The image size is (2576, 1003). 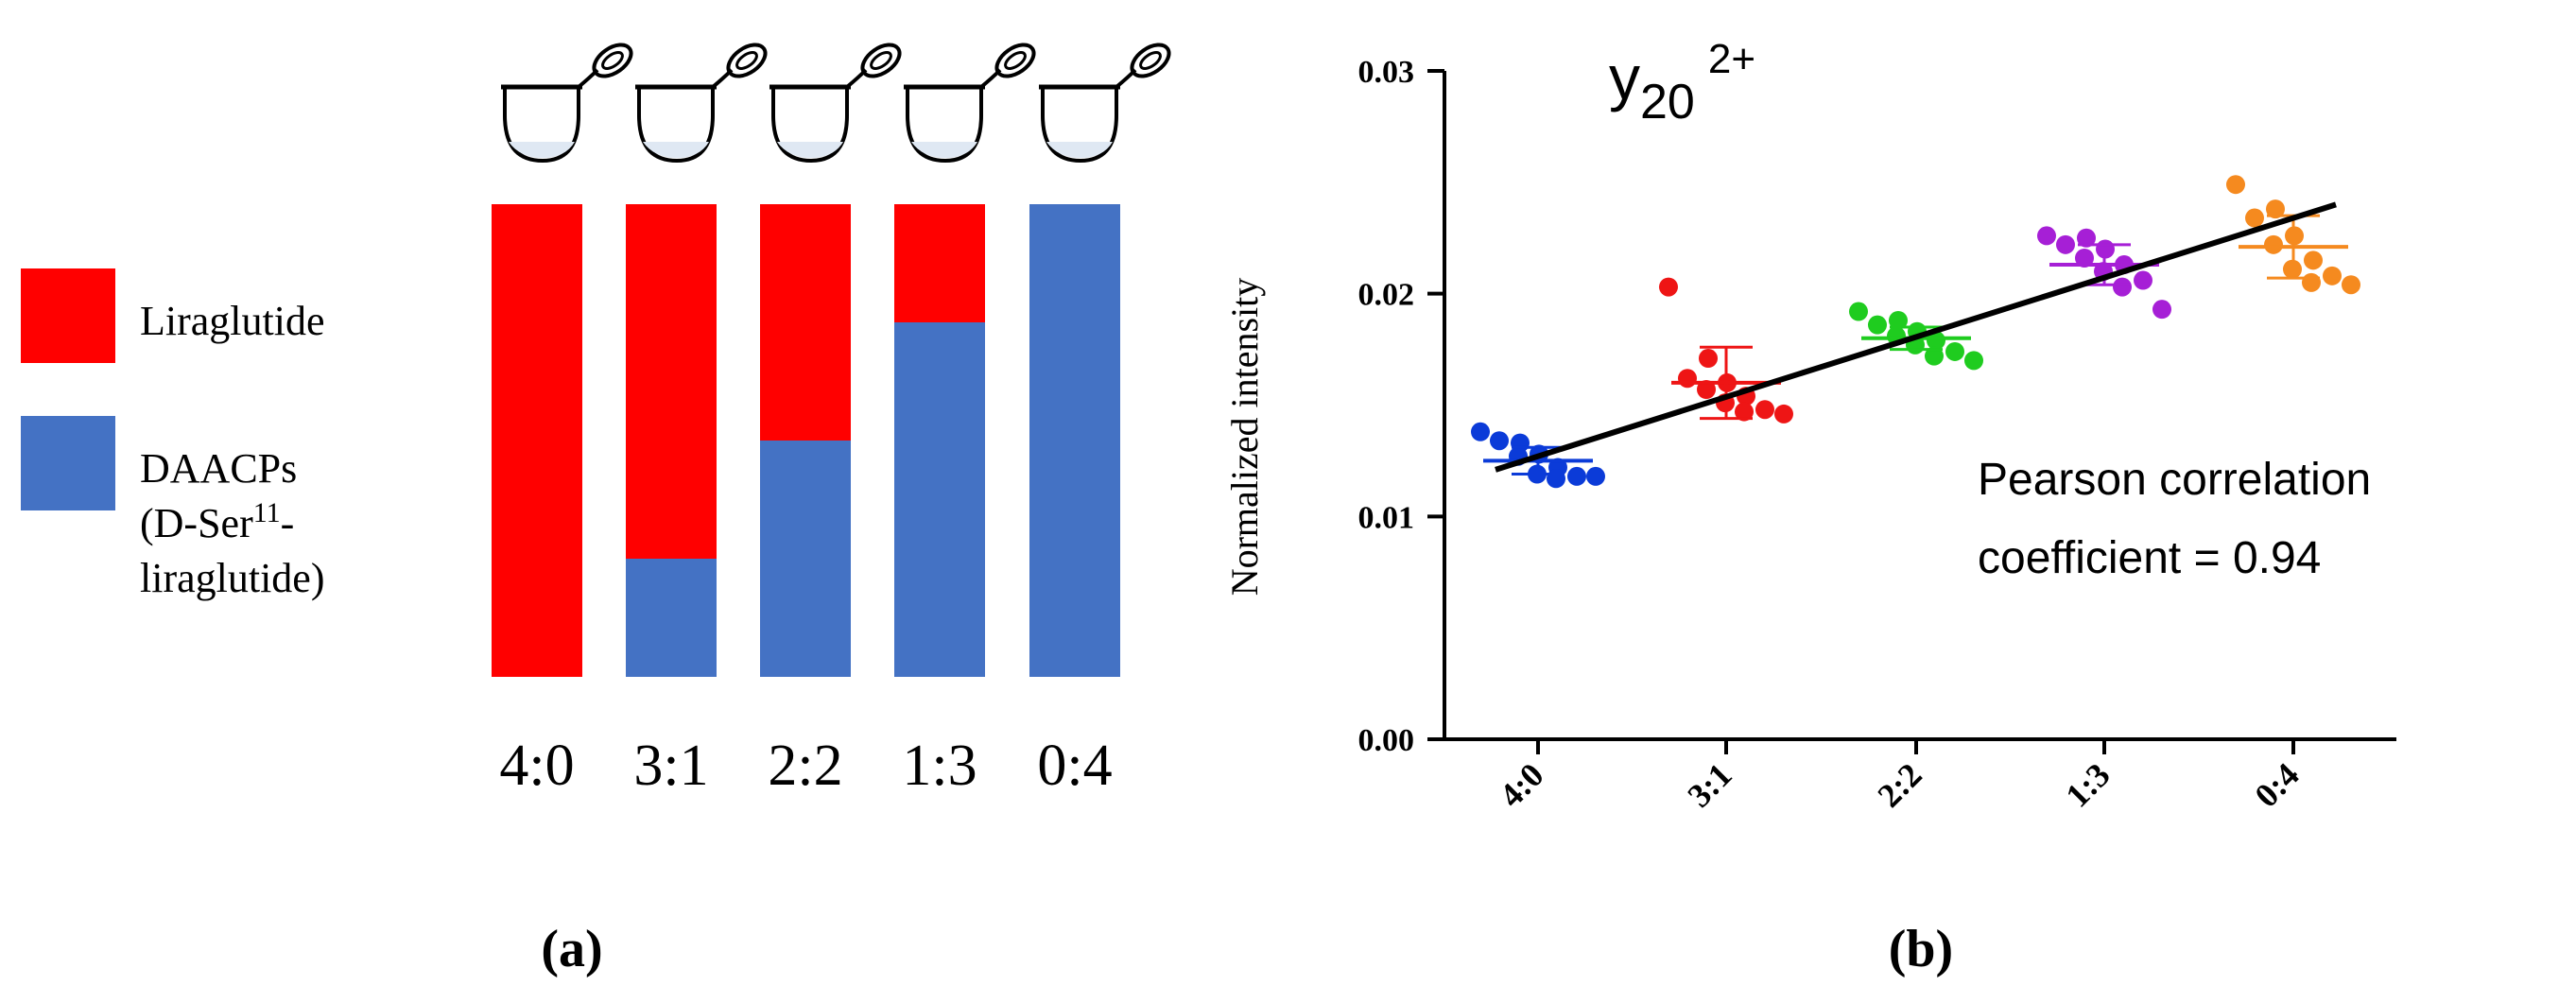 What do you see at coordinates (1244, 437) in the screenshot?
I see `y-axis-label: Normalized intensity` at bounding box center [1244, 437].